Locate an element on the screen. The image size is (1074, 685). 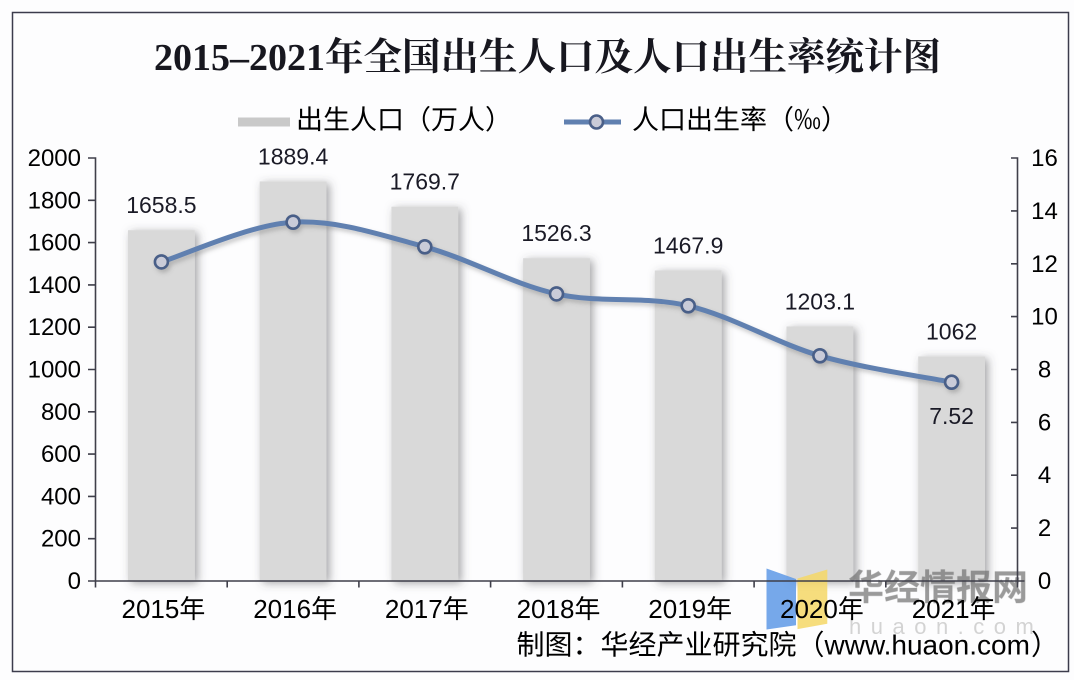
svg-text: 14 is located at coordinates (1044, 211).